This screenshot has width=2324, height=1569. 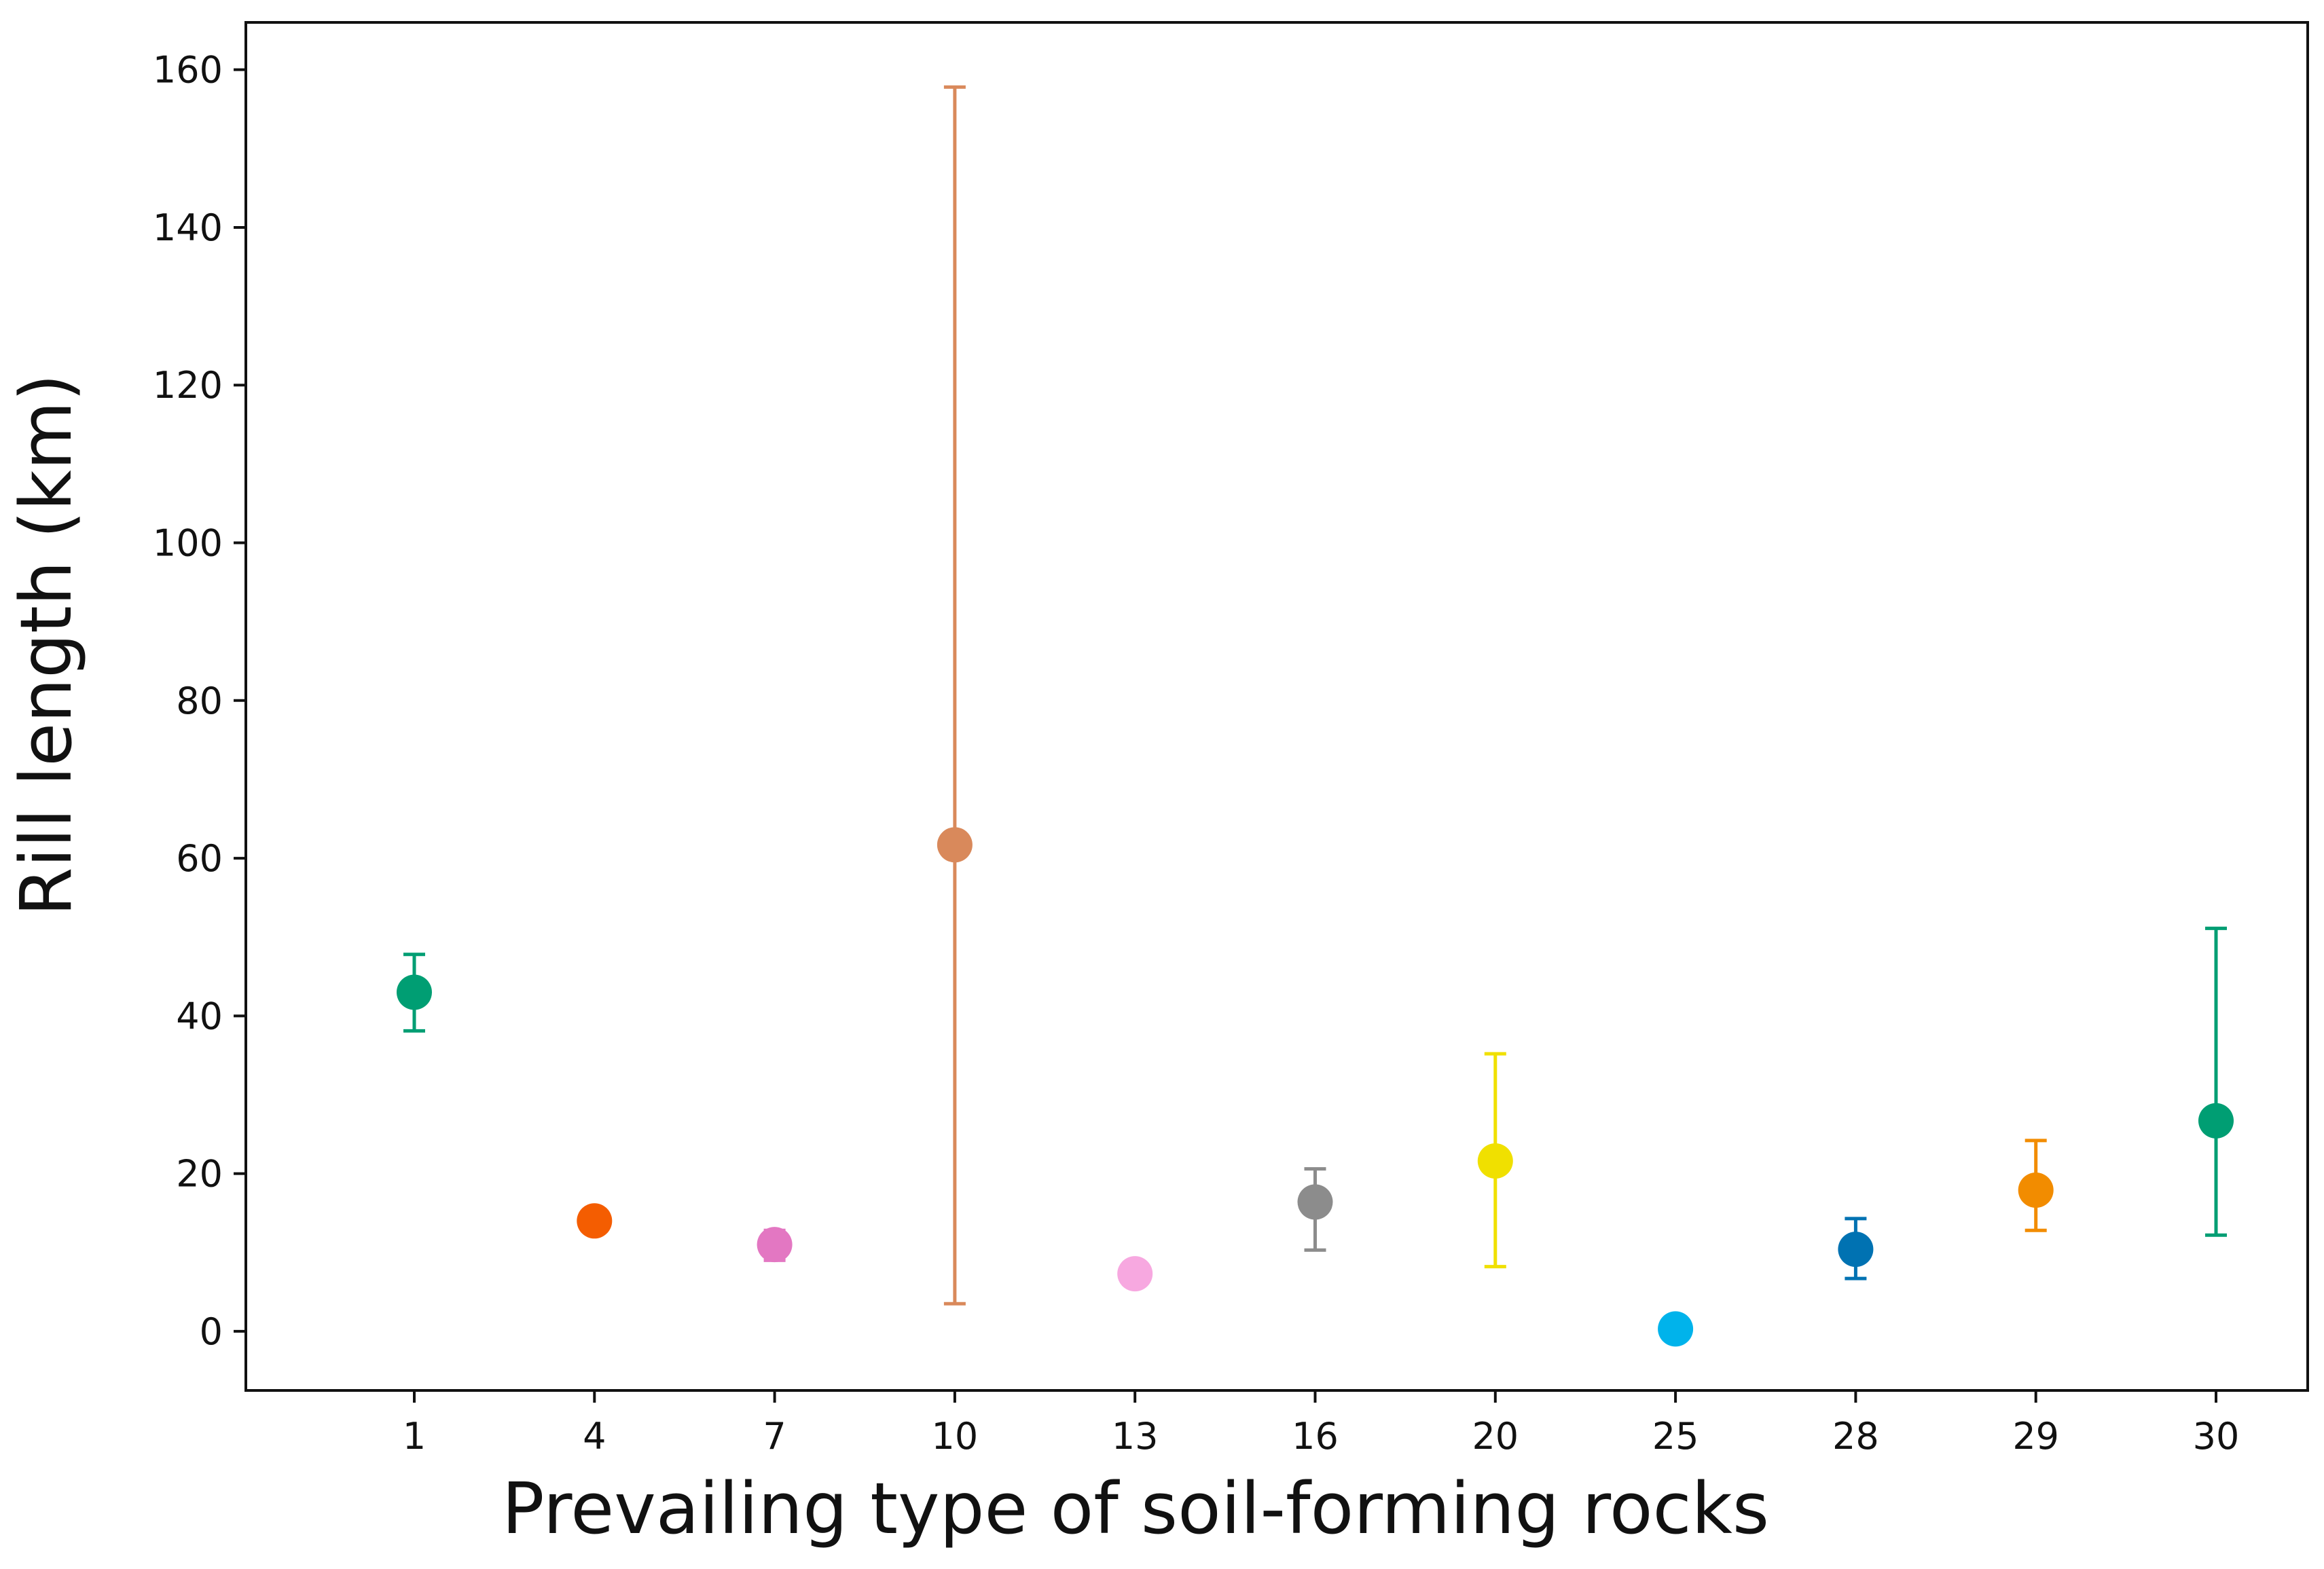 I want to click on x-tick-label: 4, so click(x=594, y=1436).